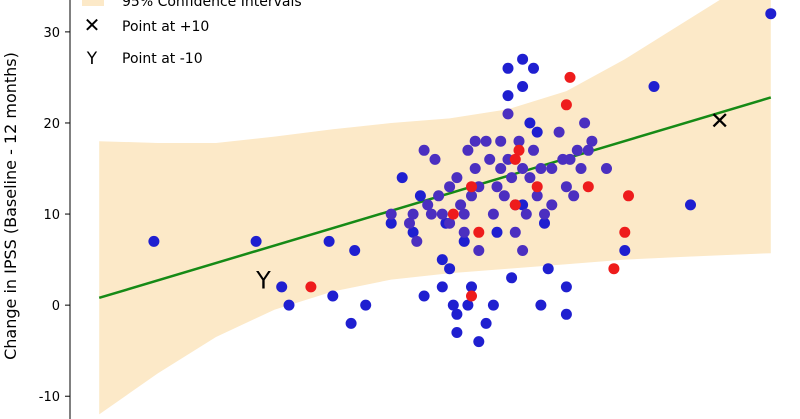  I want to click on y-tick-label: -10, so click(49, 397).